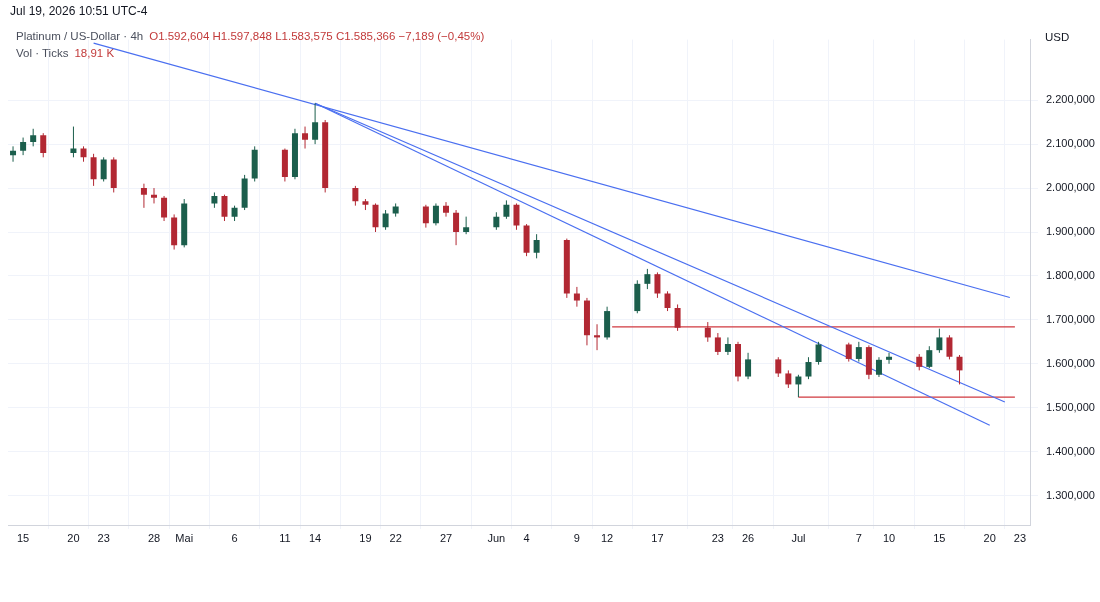 This screenshot has width=1100, height=602. What do you see at coordinates (446, 537) in the screenshot?
I see `x-tick-label: 27` at bounding box center [446, 537].